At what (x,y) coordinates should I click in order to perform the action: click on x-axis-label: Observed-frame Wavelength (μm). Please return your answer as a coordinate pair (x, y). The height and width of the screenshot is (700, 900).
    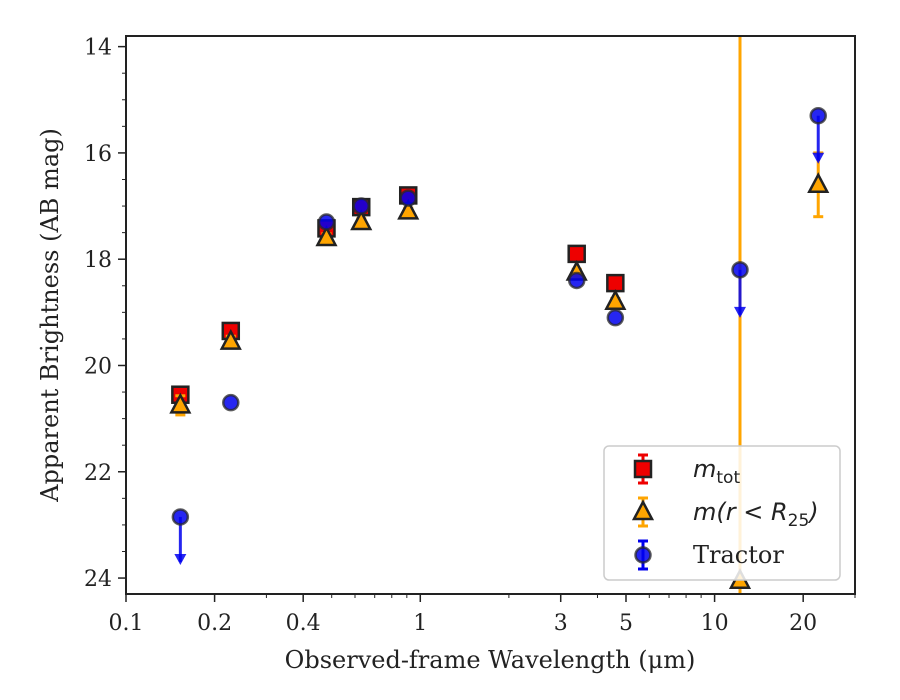
    Looking at the image, I should click on (490, 660).